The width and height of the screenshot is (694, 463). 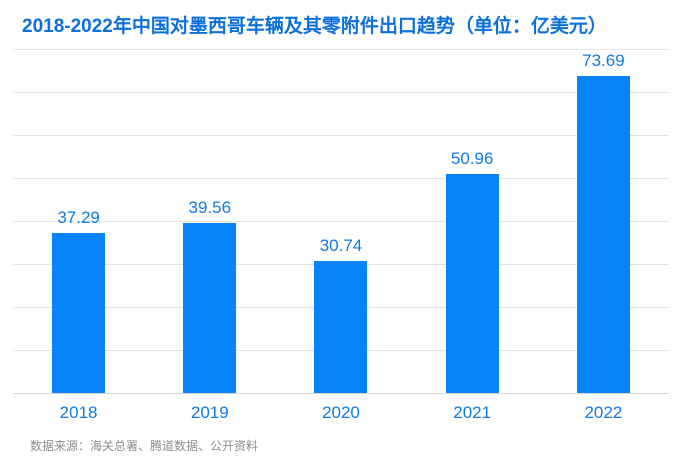 I want to click on x-axis-line, so click(x=341, y=393).